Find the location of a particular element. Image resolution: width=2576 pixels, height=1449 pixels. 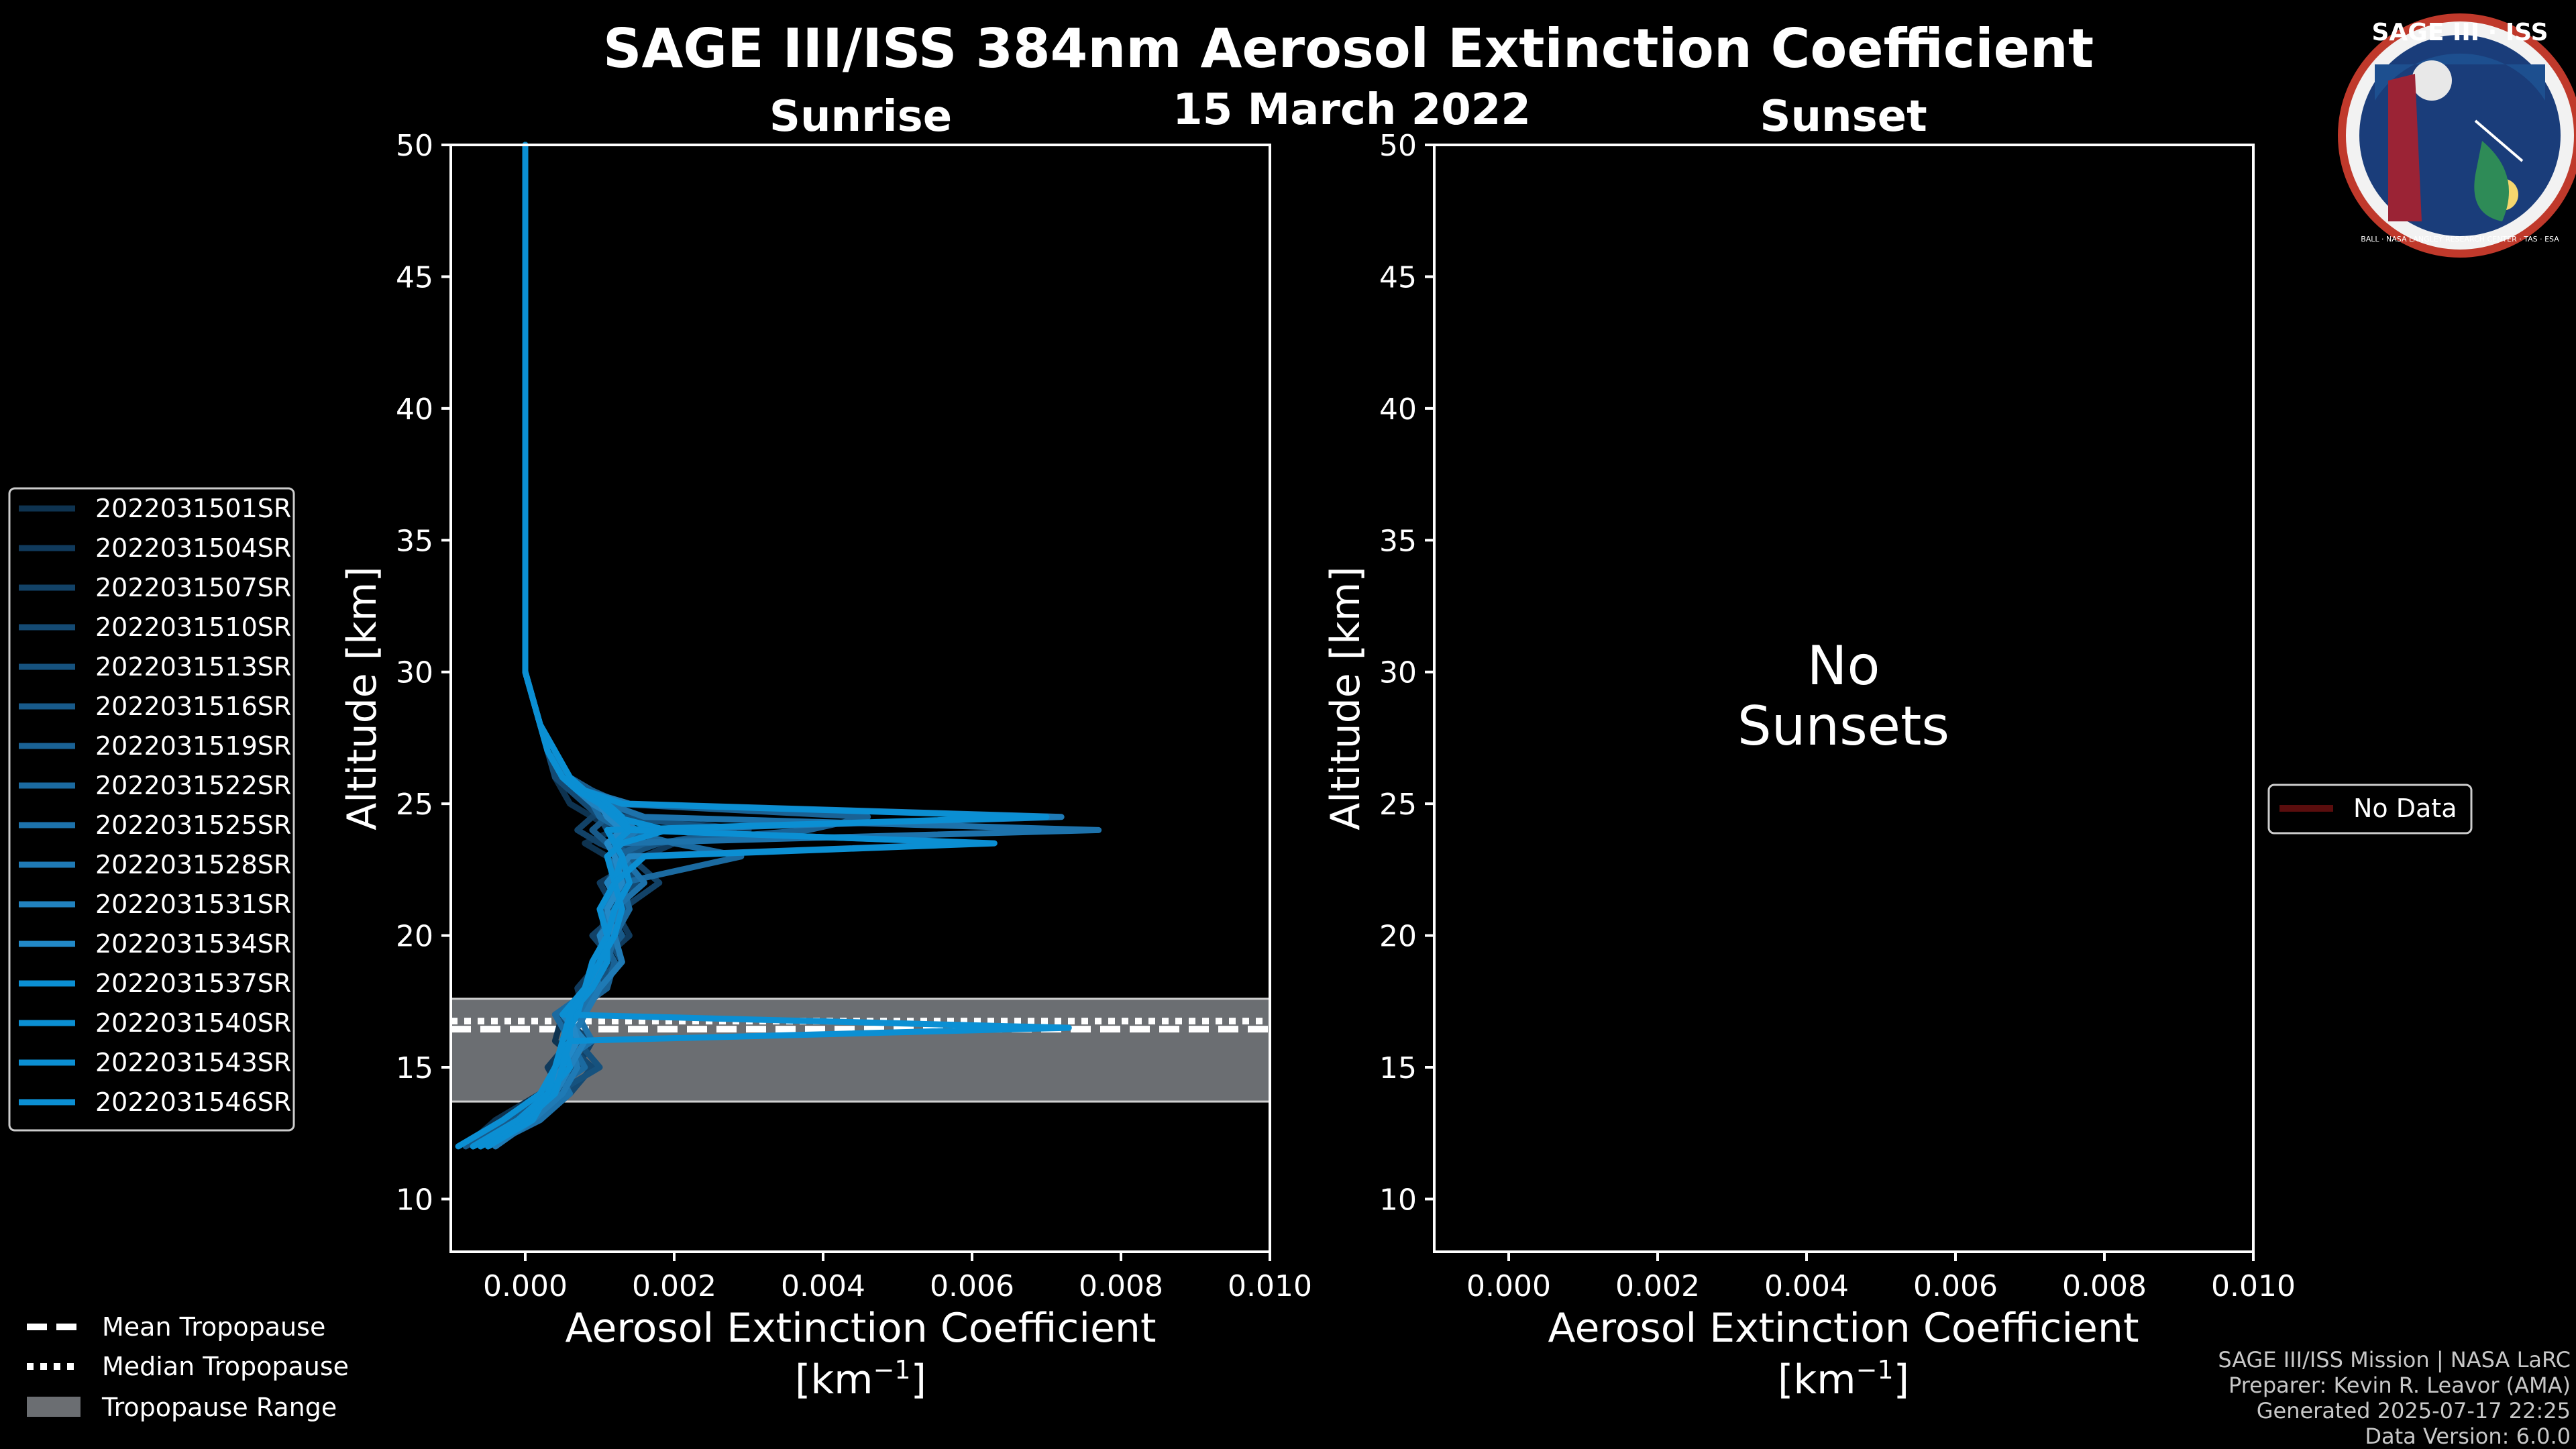

legend-label-2022031501SR: 2022031501SR is located at coordinates (193, 508).